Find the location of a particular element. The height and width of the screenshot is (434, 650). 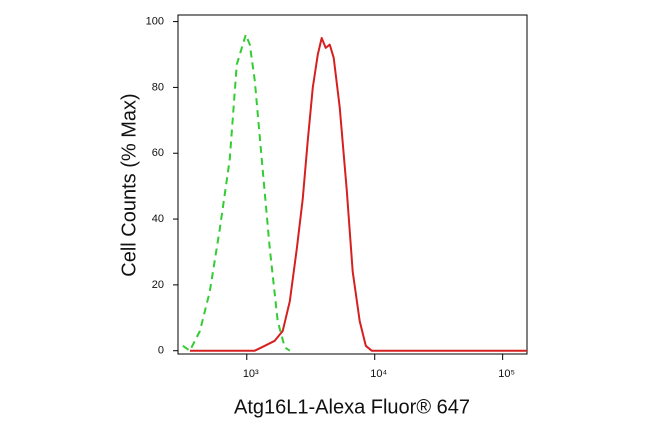

y-tick-label: 20 is located at coordinates (158, 285).